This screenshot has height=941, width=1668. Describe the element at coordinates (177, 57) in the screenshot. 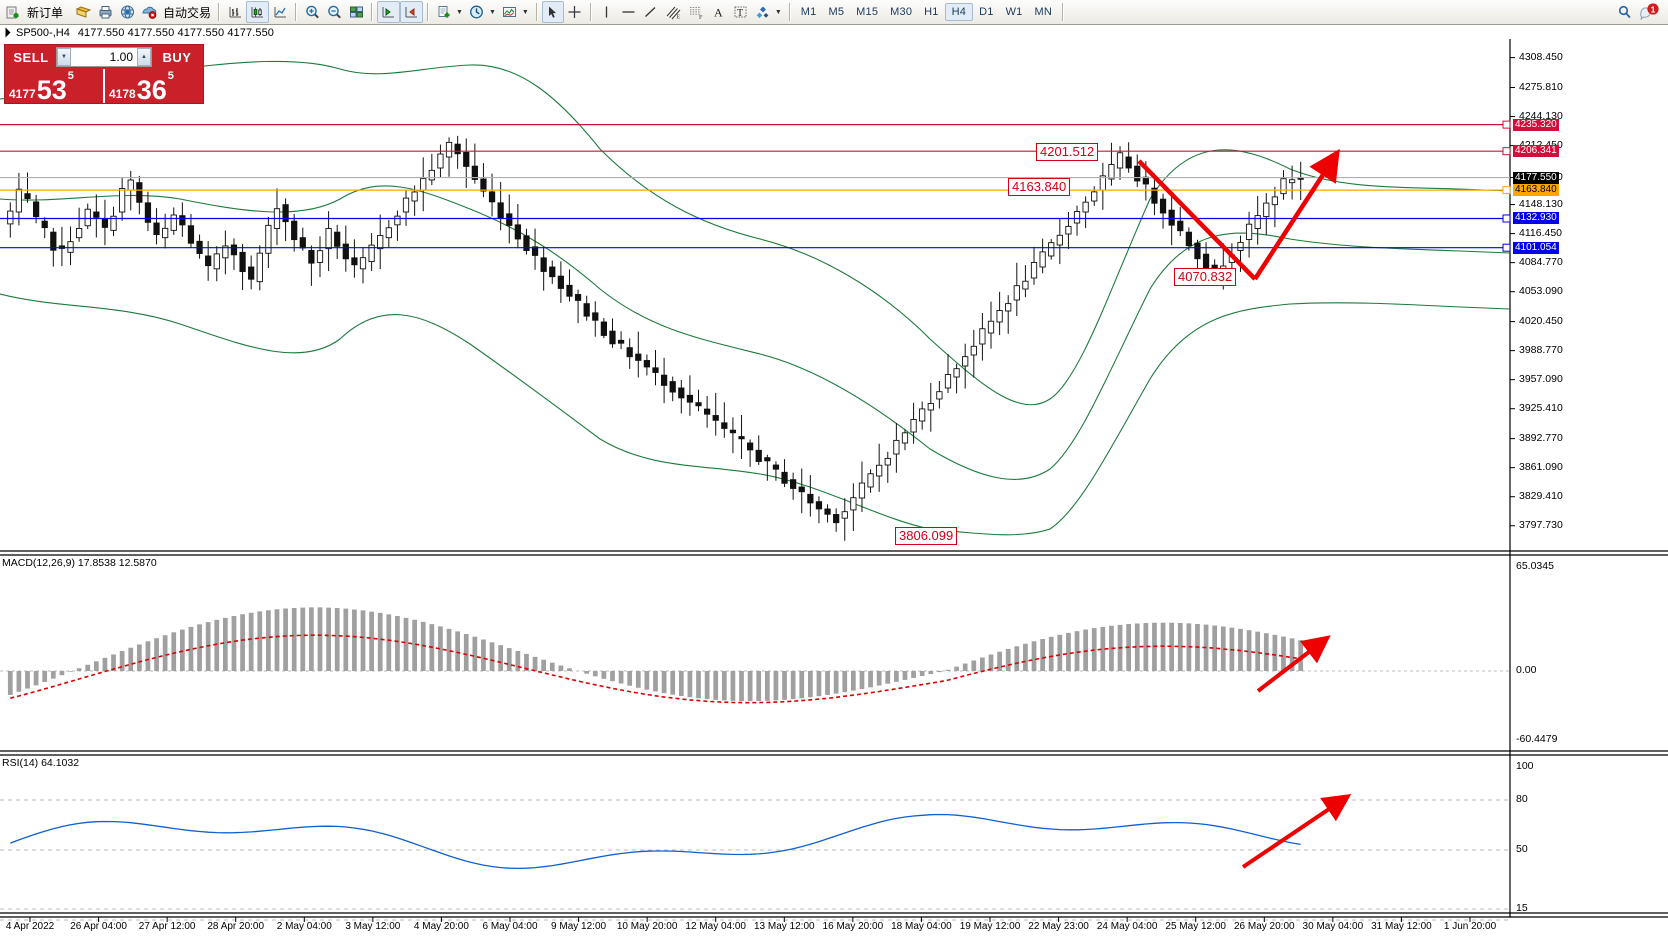

I see `buy-button: BUY` at that location.